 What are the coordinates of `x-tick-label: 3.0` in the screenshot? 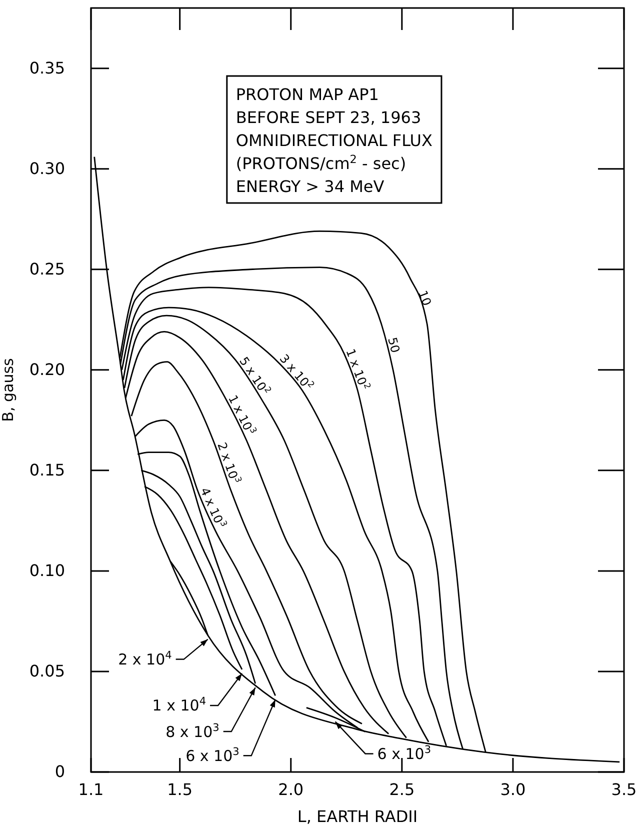 It's located at (513, 790).